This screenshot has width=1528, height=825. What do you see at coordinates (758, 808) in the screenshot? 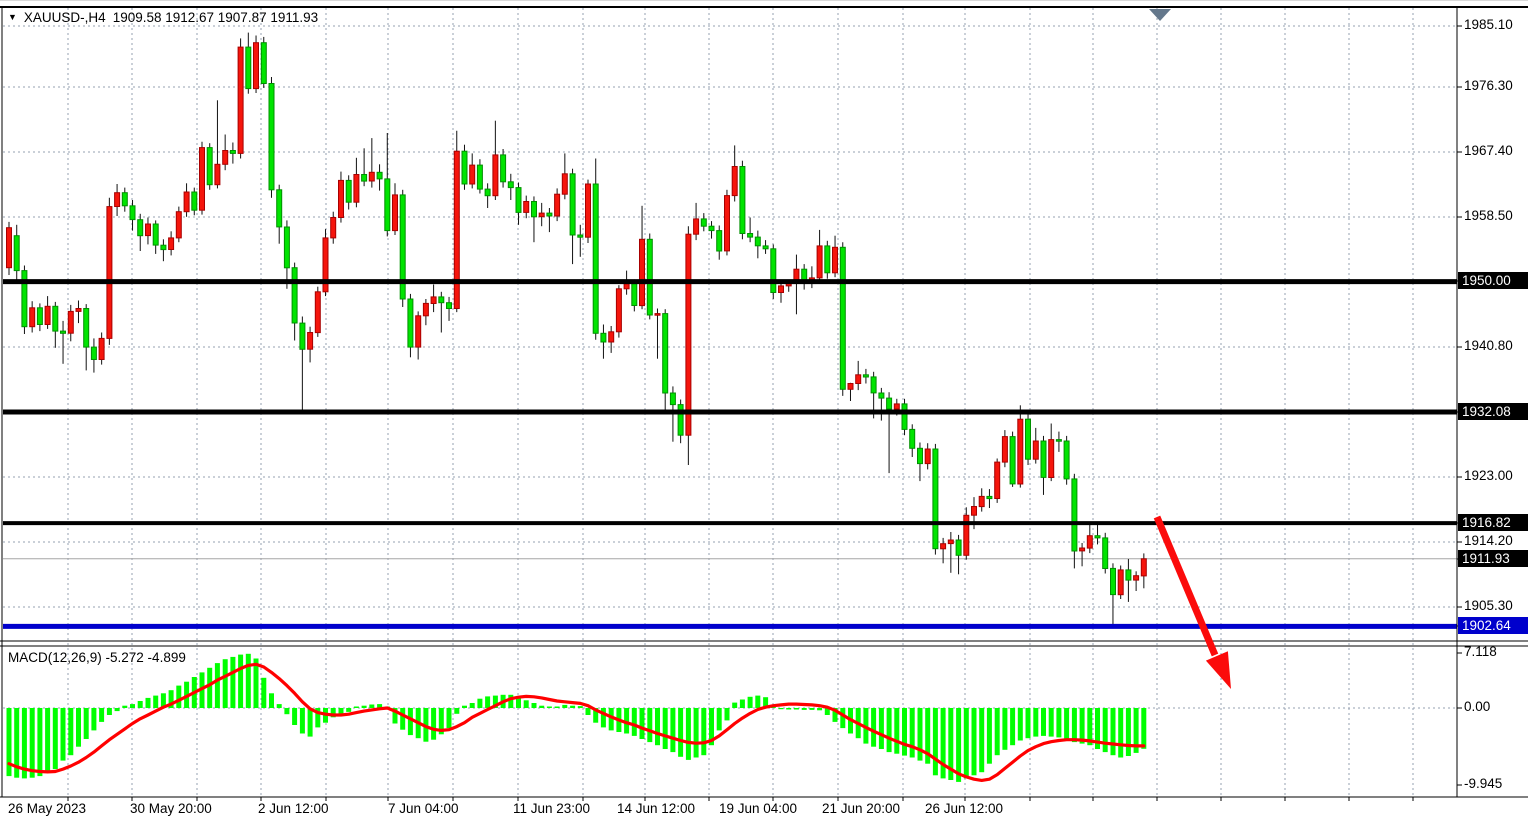
I see `time-axis-label: 19 Jun 04:00` at bounding box center [758, 808].